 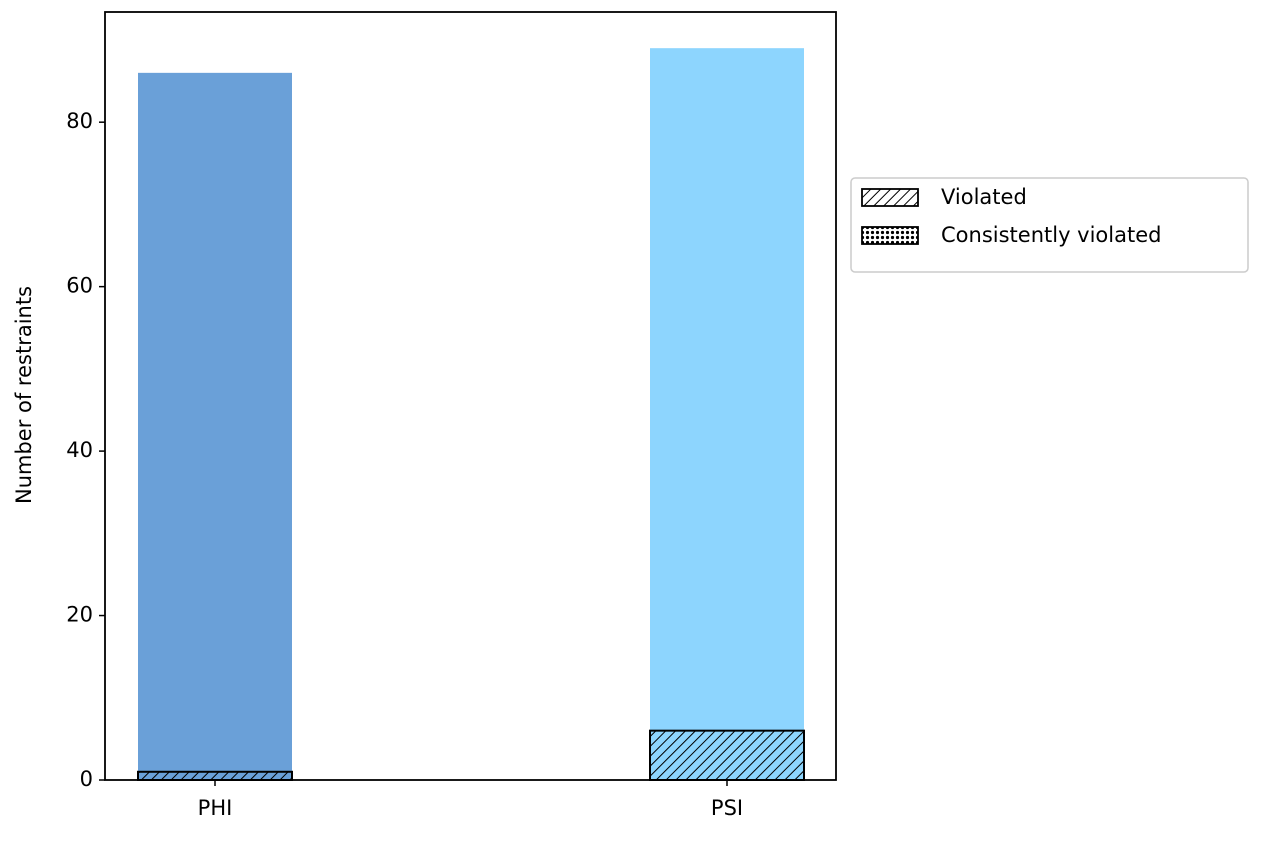 What do you see at coordinates (1051, 235) in the screenshot?
I see `legend-label: Consistently violated` at bounding box center [1051, 235].